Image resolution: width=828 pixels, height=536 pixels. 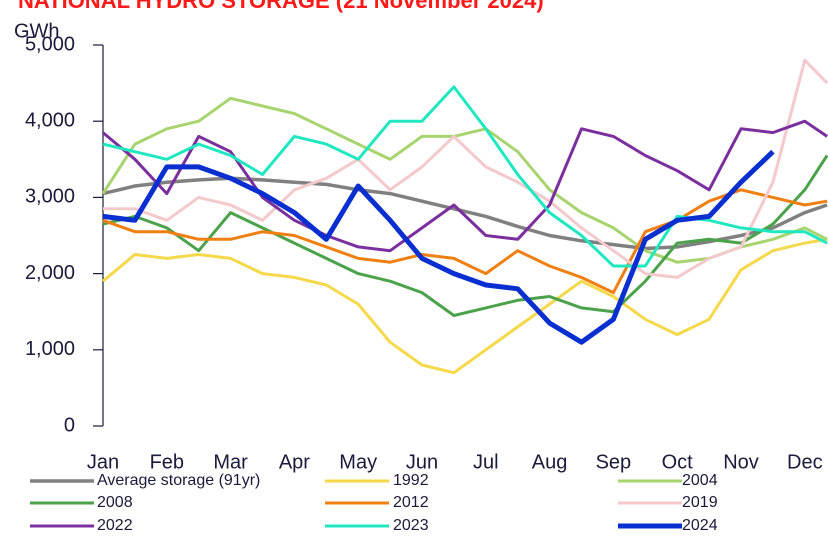 I want to click on legend-label: 2004, so click(x=700, y=480).